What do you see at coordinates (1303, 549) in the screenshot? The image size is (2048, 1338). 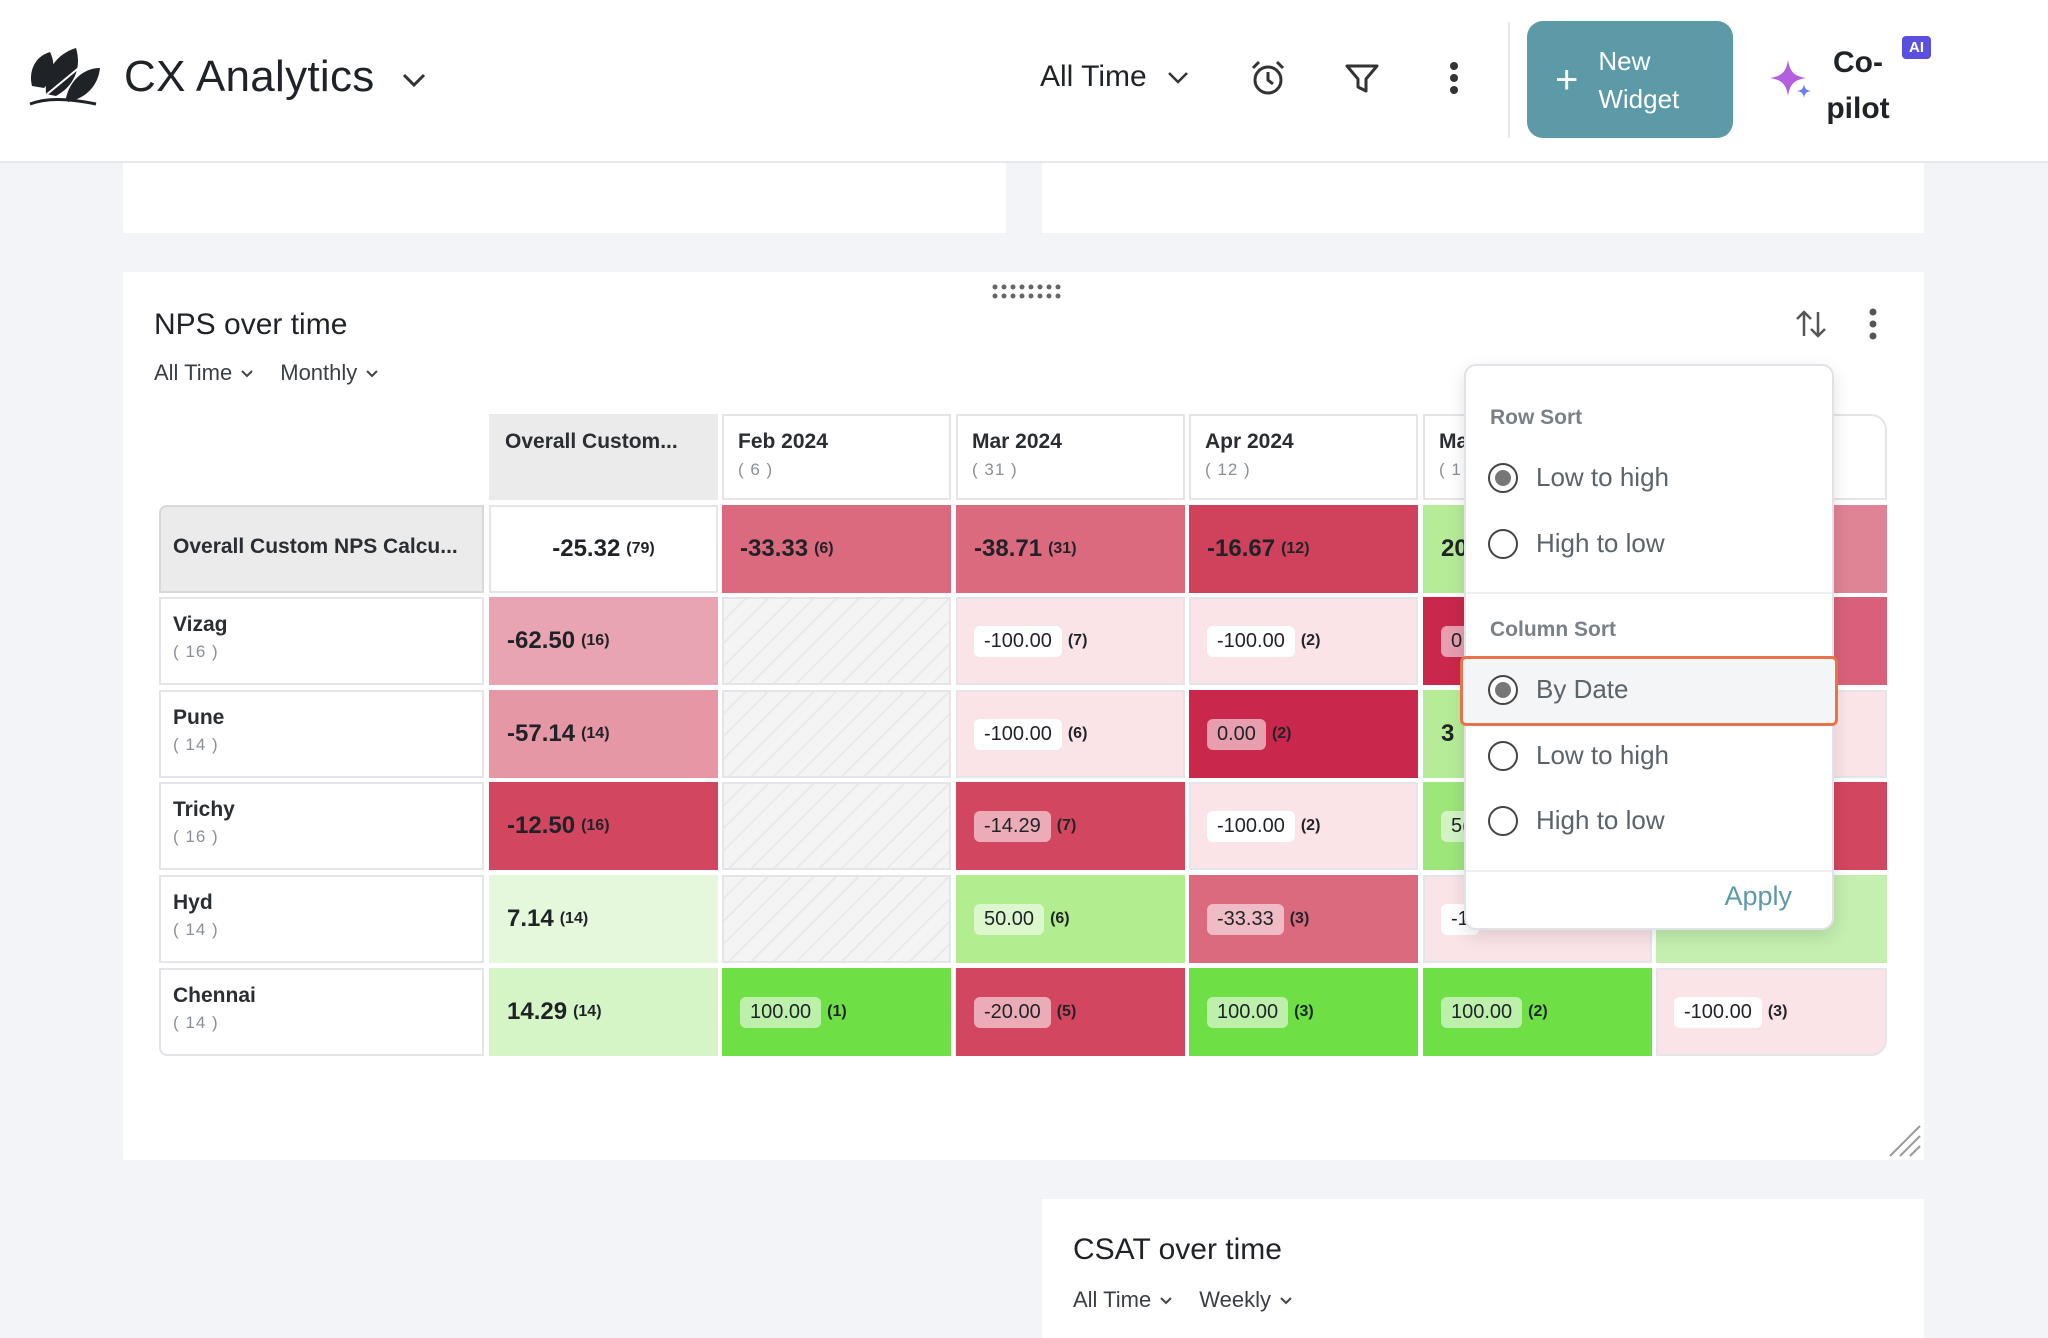 I see `nps-cell: -16.67 (12)` at bounding box center [1303, 549].